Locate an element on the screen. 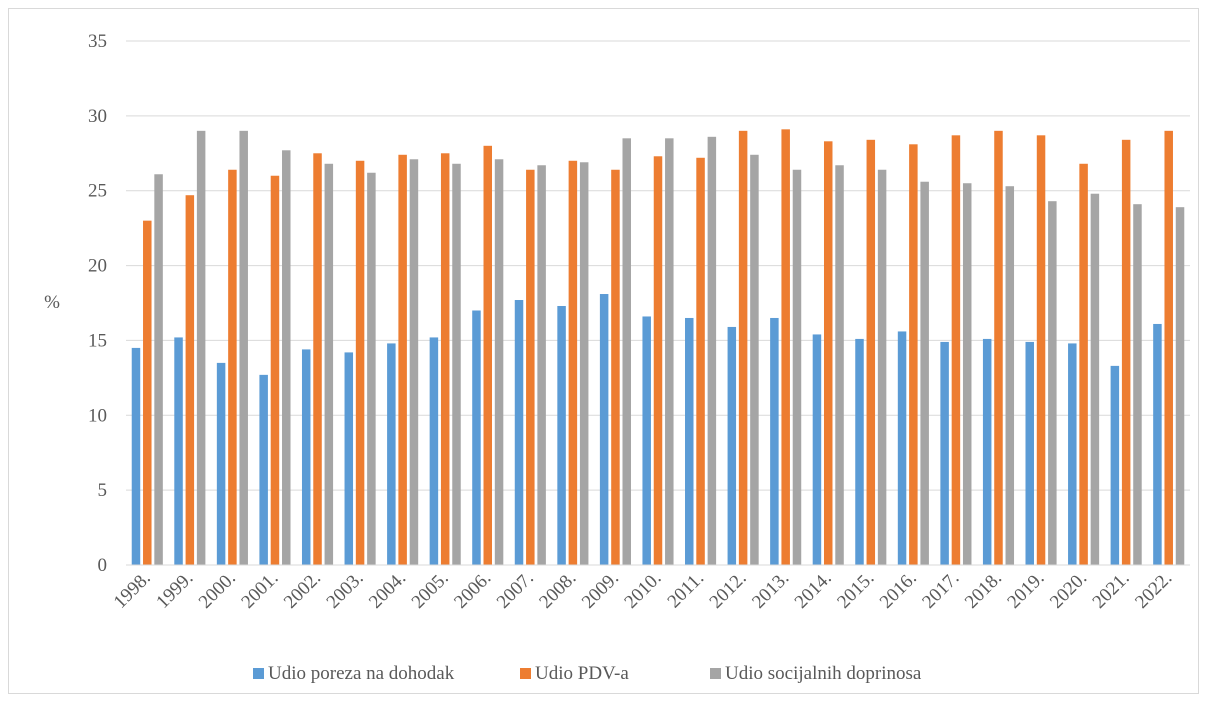  x-tick-label: 2019. is located at coordinates (1025, 590).